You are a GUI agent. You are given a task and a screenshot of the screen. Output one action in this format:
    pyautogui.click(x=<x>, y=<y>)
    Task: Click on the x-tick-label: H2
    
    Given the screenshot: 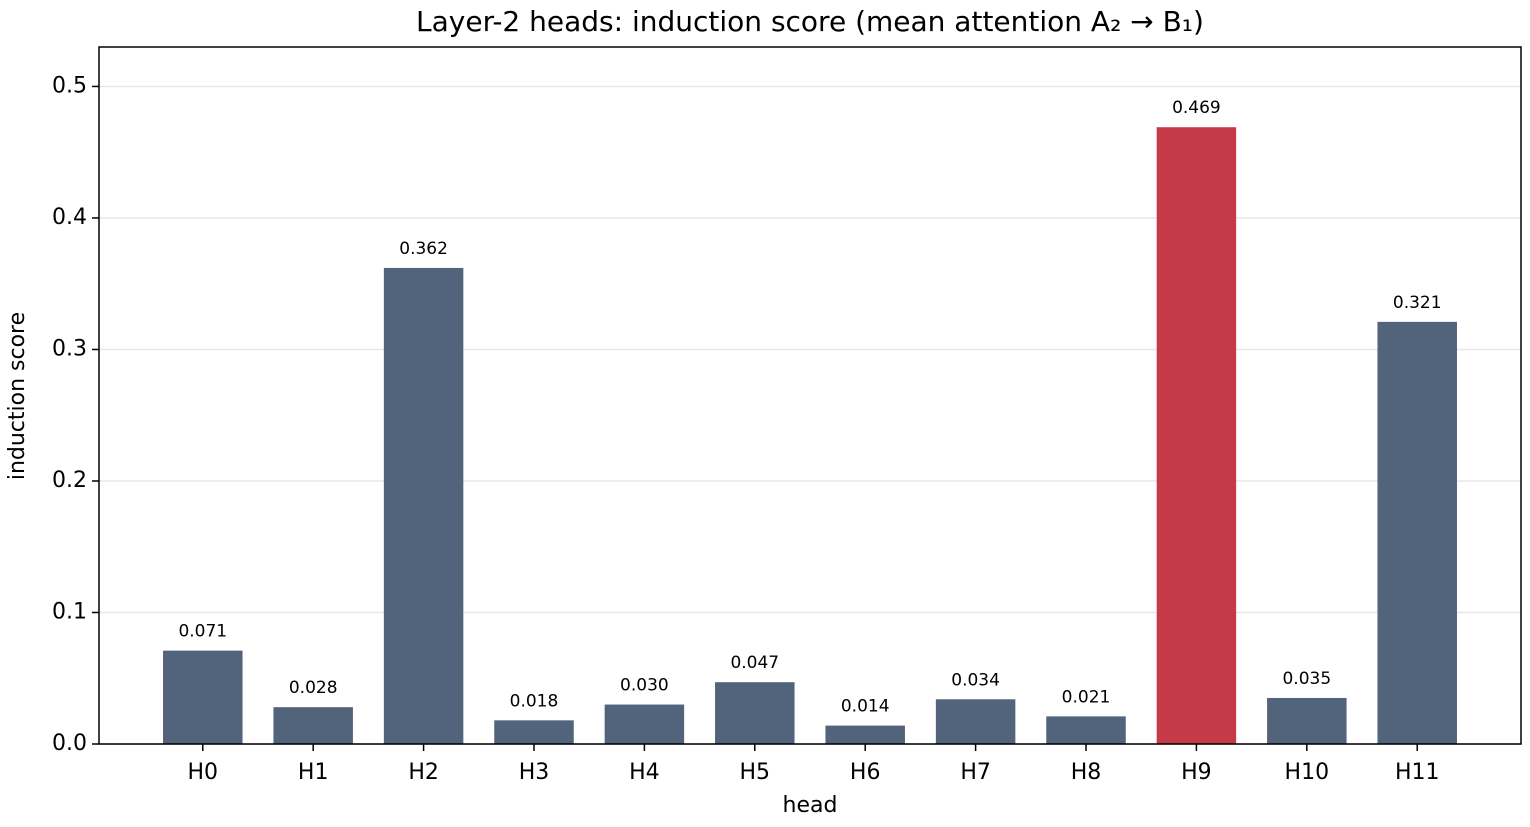 What is the action you would take?
    pyautogui.click(x=423, y=772)
    